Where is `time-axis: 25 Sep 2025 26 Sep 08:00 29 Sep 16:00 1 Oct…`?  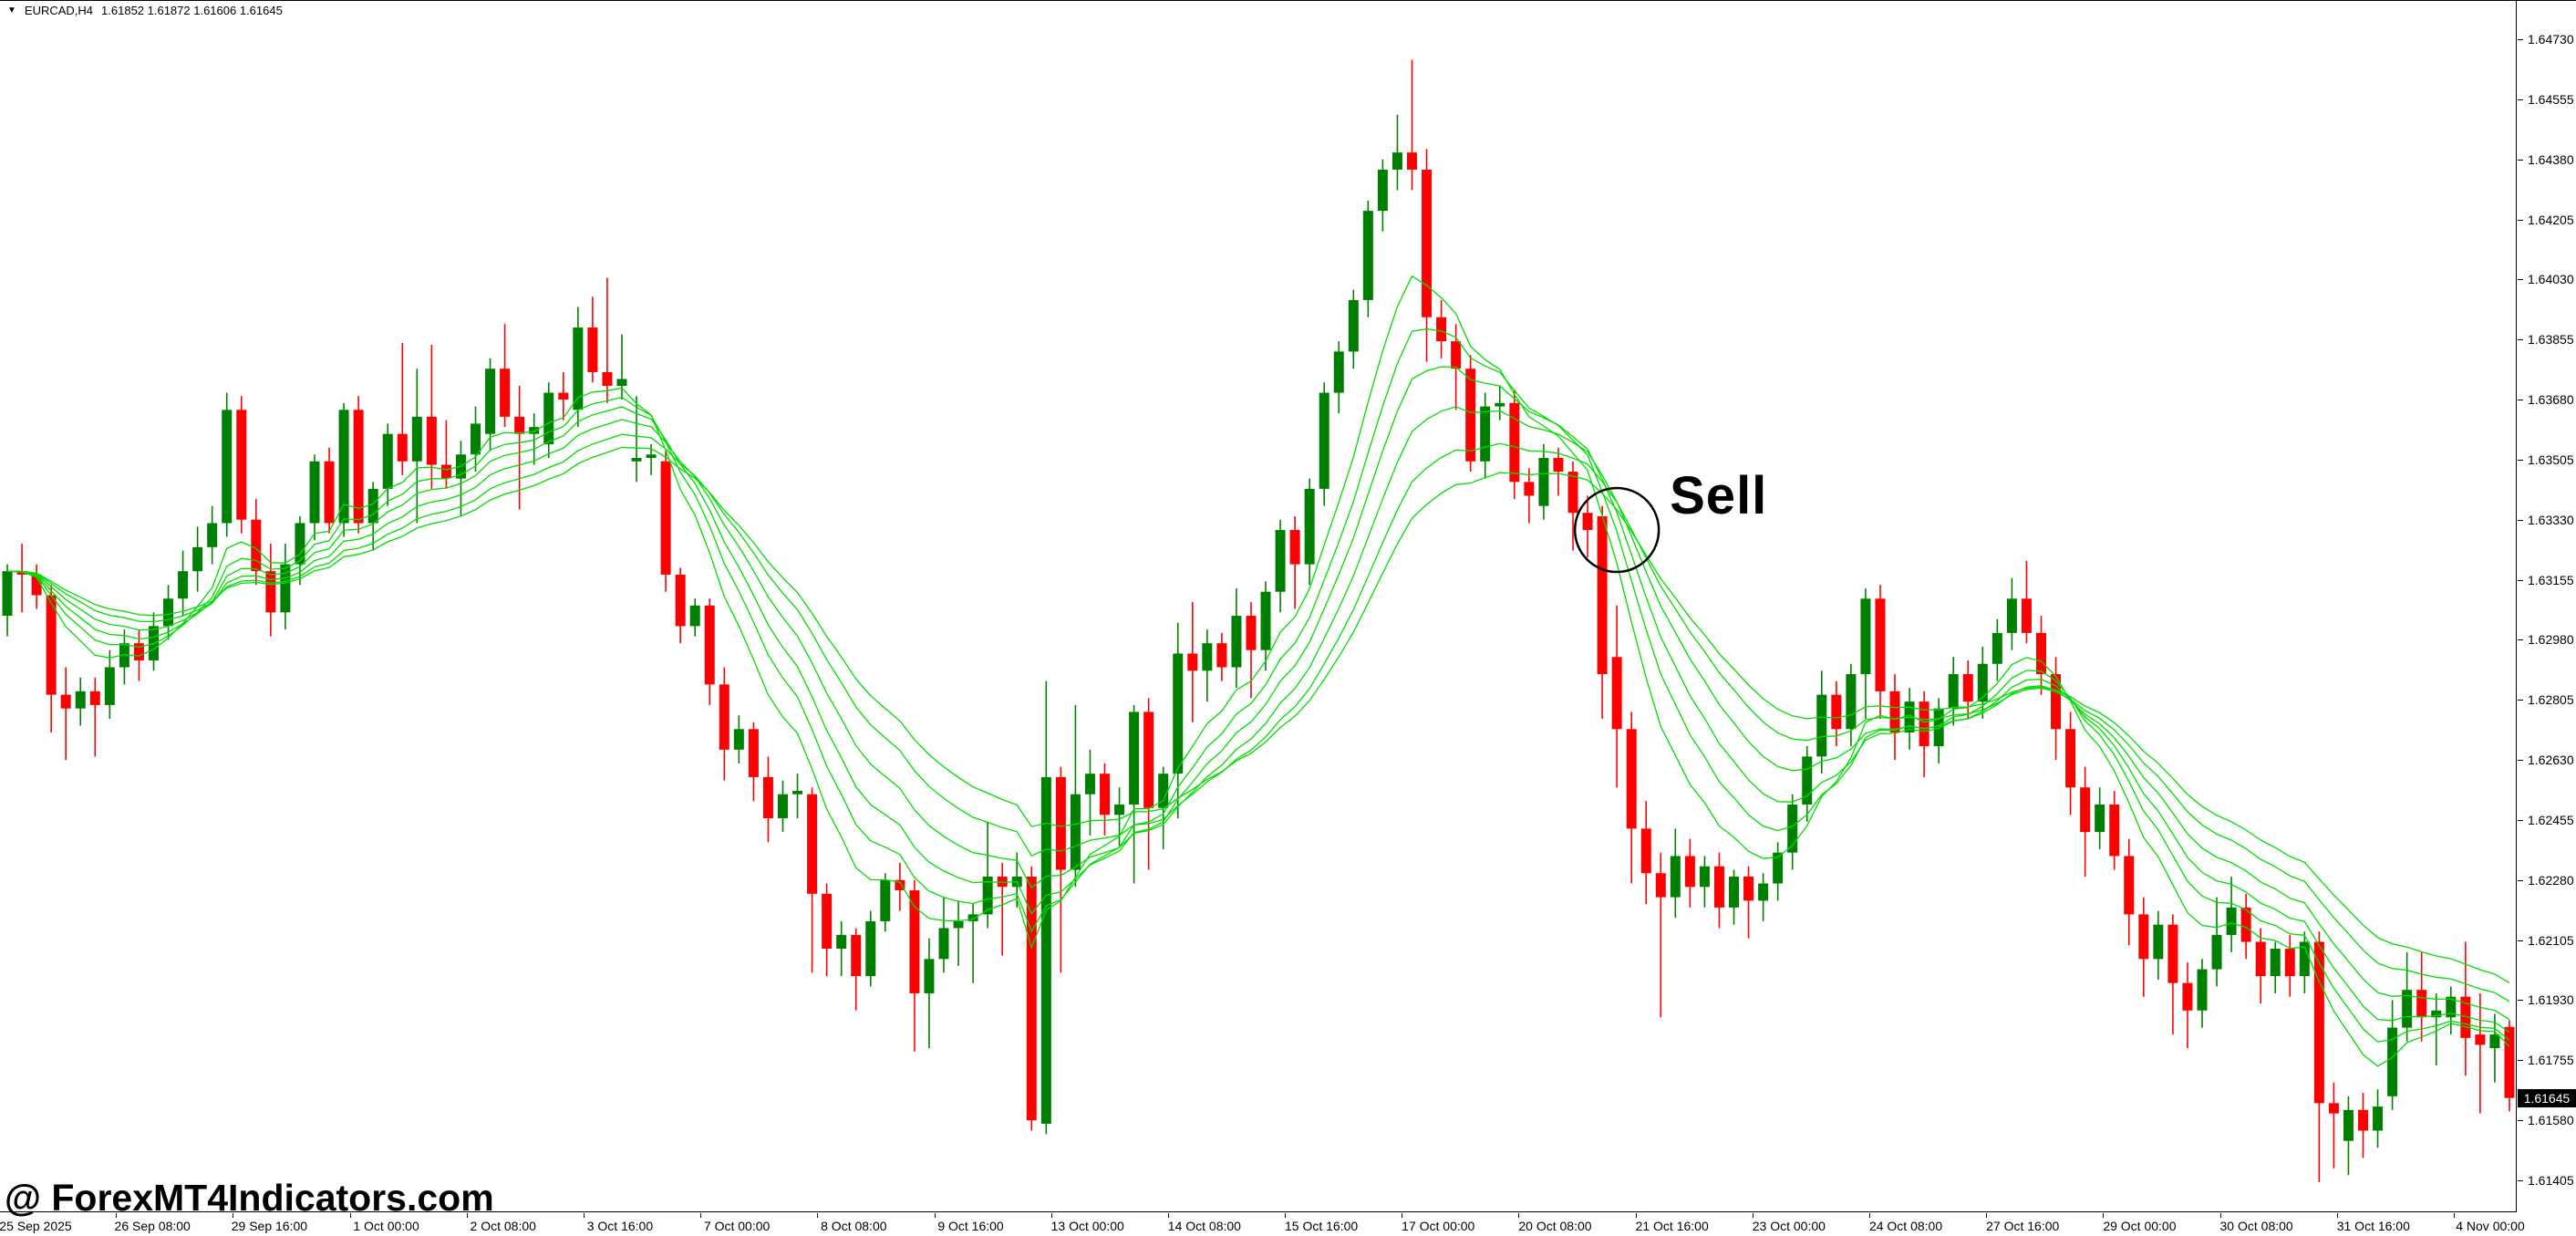 time-axis: 25 Sep 2025 26 Sep 08:00 29 Sep 16:00 1 Oct… is located at coordinates (1288, 1224).